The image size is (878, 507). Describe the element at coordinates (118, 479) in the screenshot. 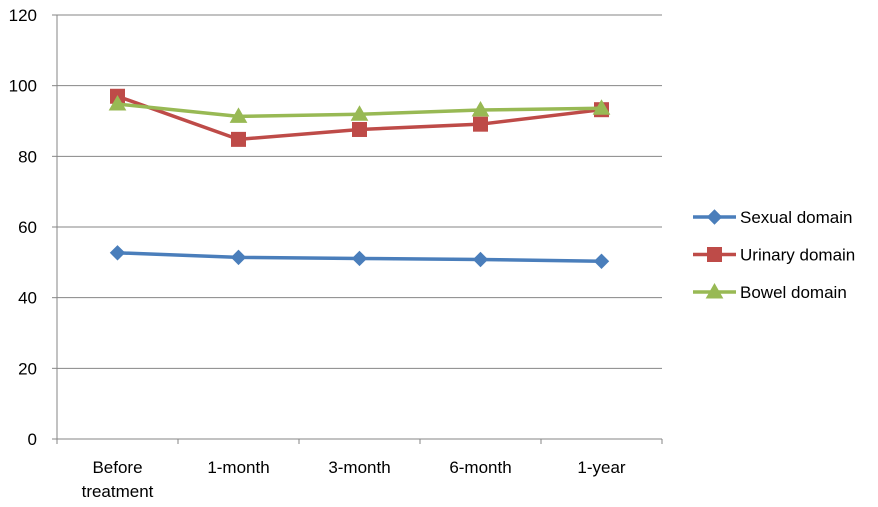

I see `x-tick-label: Before treatment` at that location.